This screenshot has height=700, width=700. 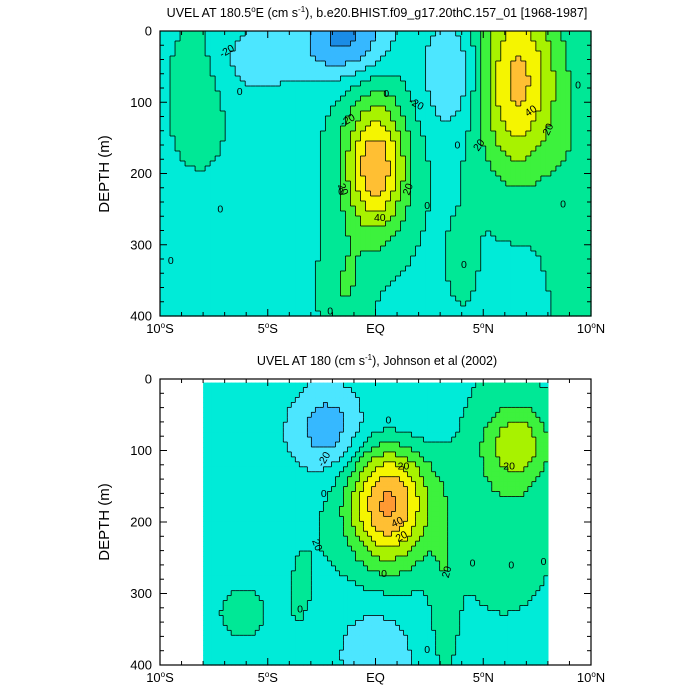 What do you see at coordinates (104, 174) in the screenshot?
I see `panel-top-ylabel: DEPTH (m)` at bounding box center [104, 174].